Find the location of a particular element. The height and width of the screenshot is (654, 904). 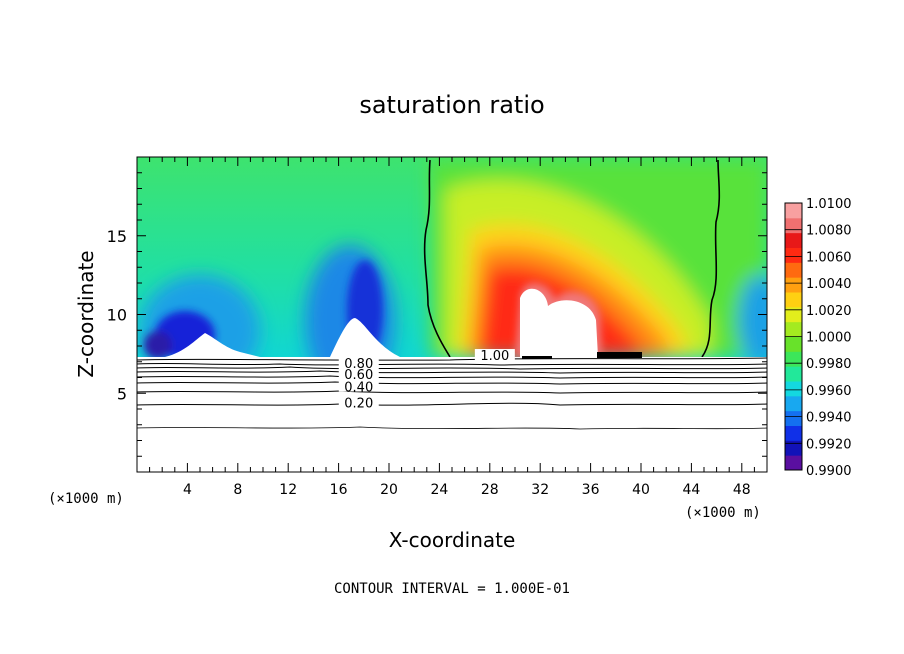

colorbar-label: 0.9900 is located at coordinates (829, 471).